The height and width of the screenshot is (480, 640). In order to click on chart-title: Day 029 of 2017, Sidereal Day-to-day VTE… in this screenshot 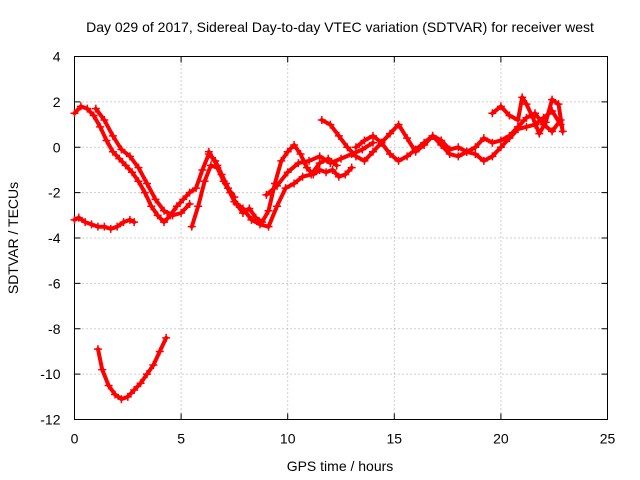, I will do `click(340, 27)`.